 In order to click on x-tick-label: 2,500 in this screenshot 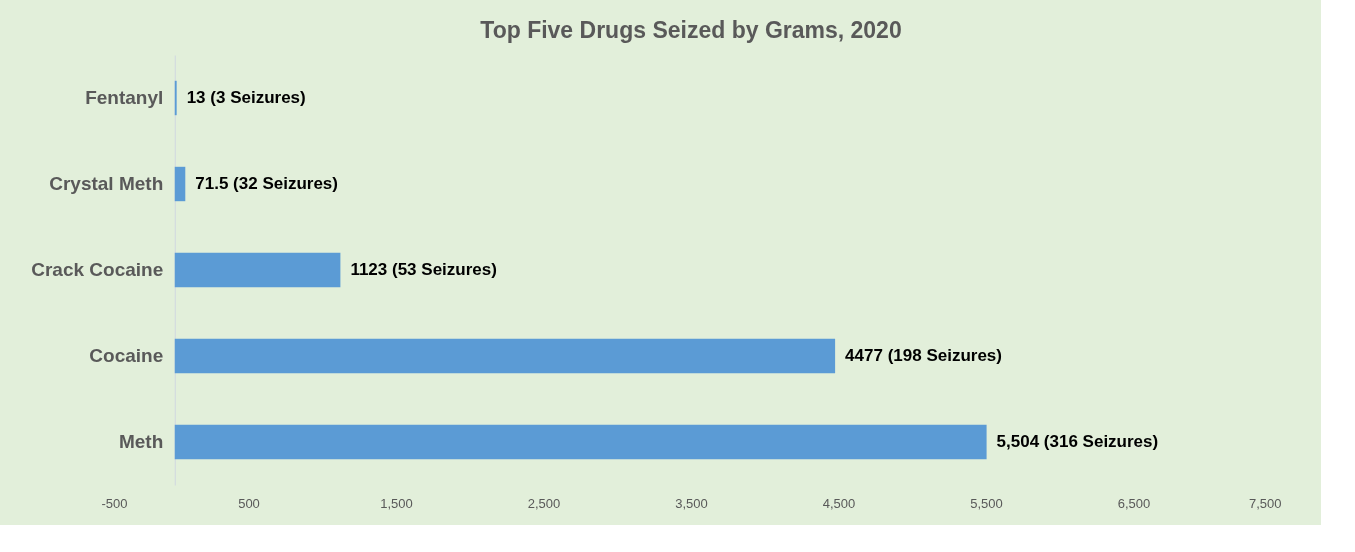, I will do `click(544, 503)`.